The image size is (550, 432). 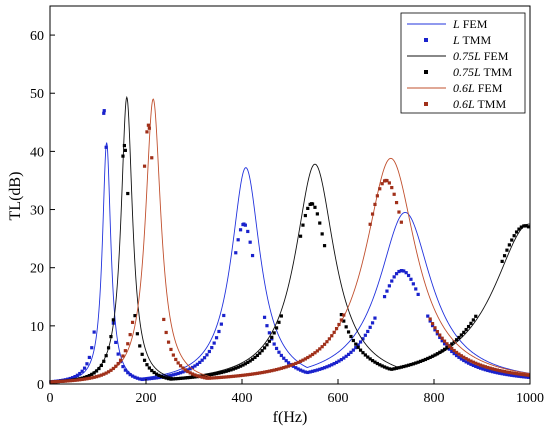 I want to click on x-tick-label: 400, so click(x=242, y=398).